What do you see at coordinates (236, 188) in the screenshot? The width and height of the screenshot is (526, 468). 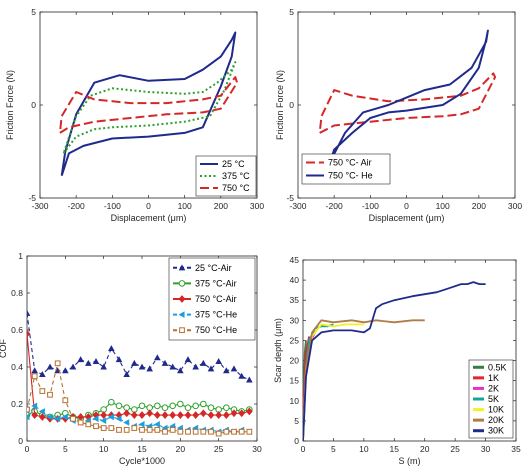 I see `legend-label: 750 °C` at bounding box center [236, 188].